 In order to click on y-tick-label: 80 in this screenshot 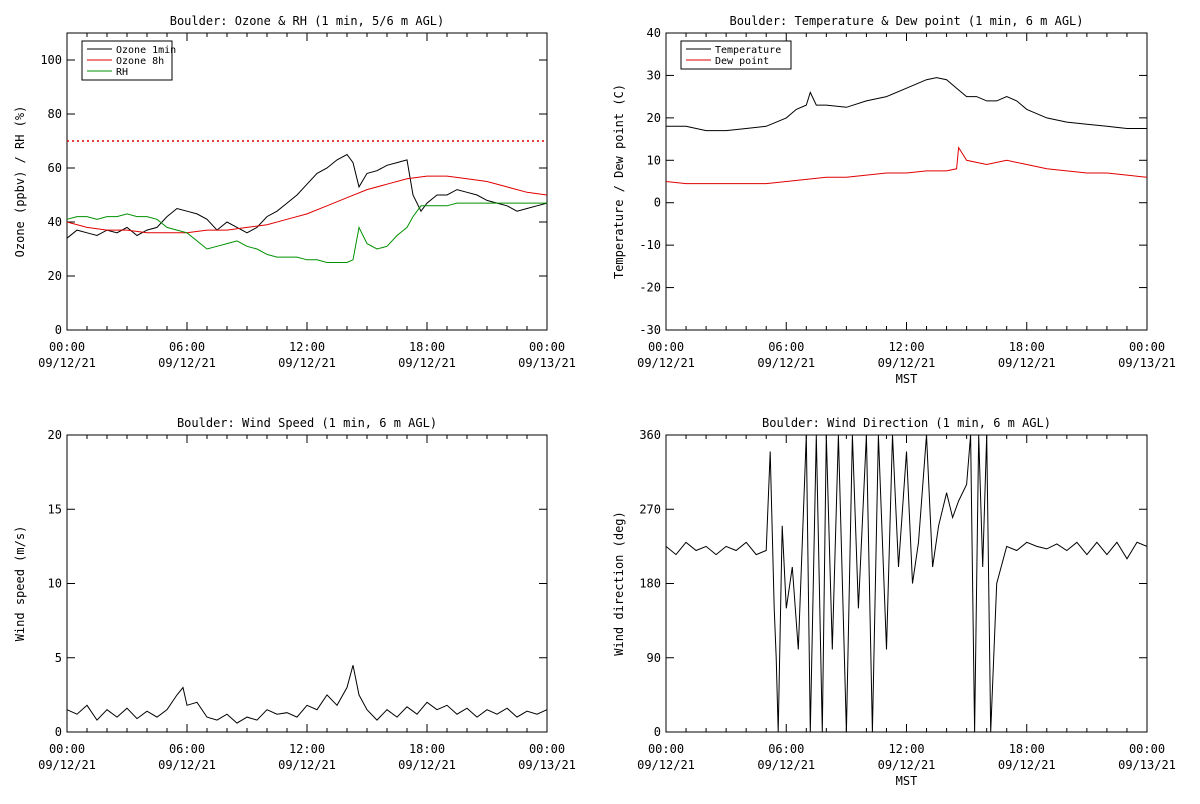, I will do `click(55, 114)`.